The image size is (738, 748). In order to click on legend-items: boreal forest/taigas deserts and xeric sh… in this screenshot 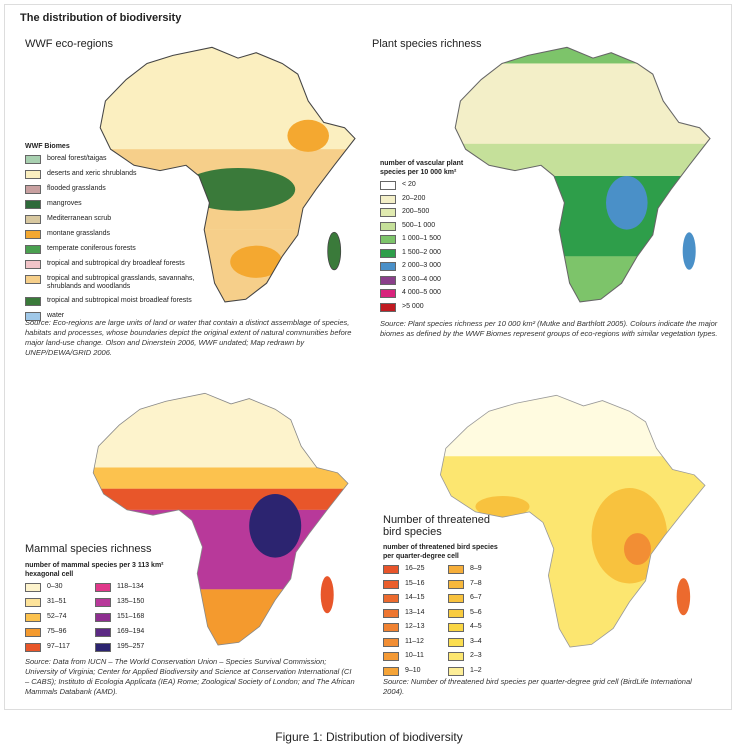, I will do `click(115, 238)`.